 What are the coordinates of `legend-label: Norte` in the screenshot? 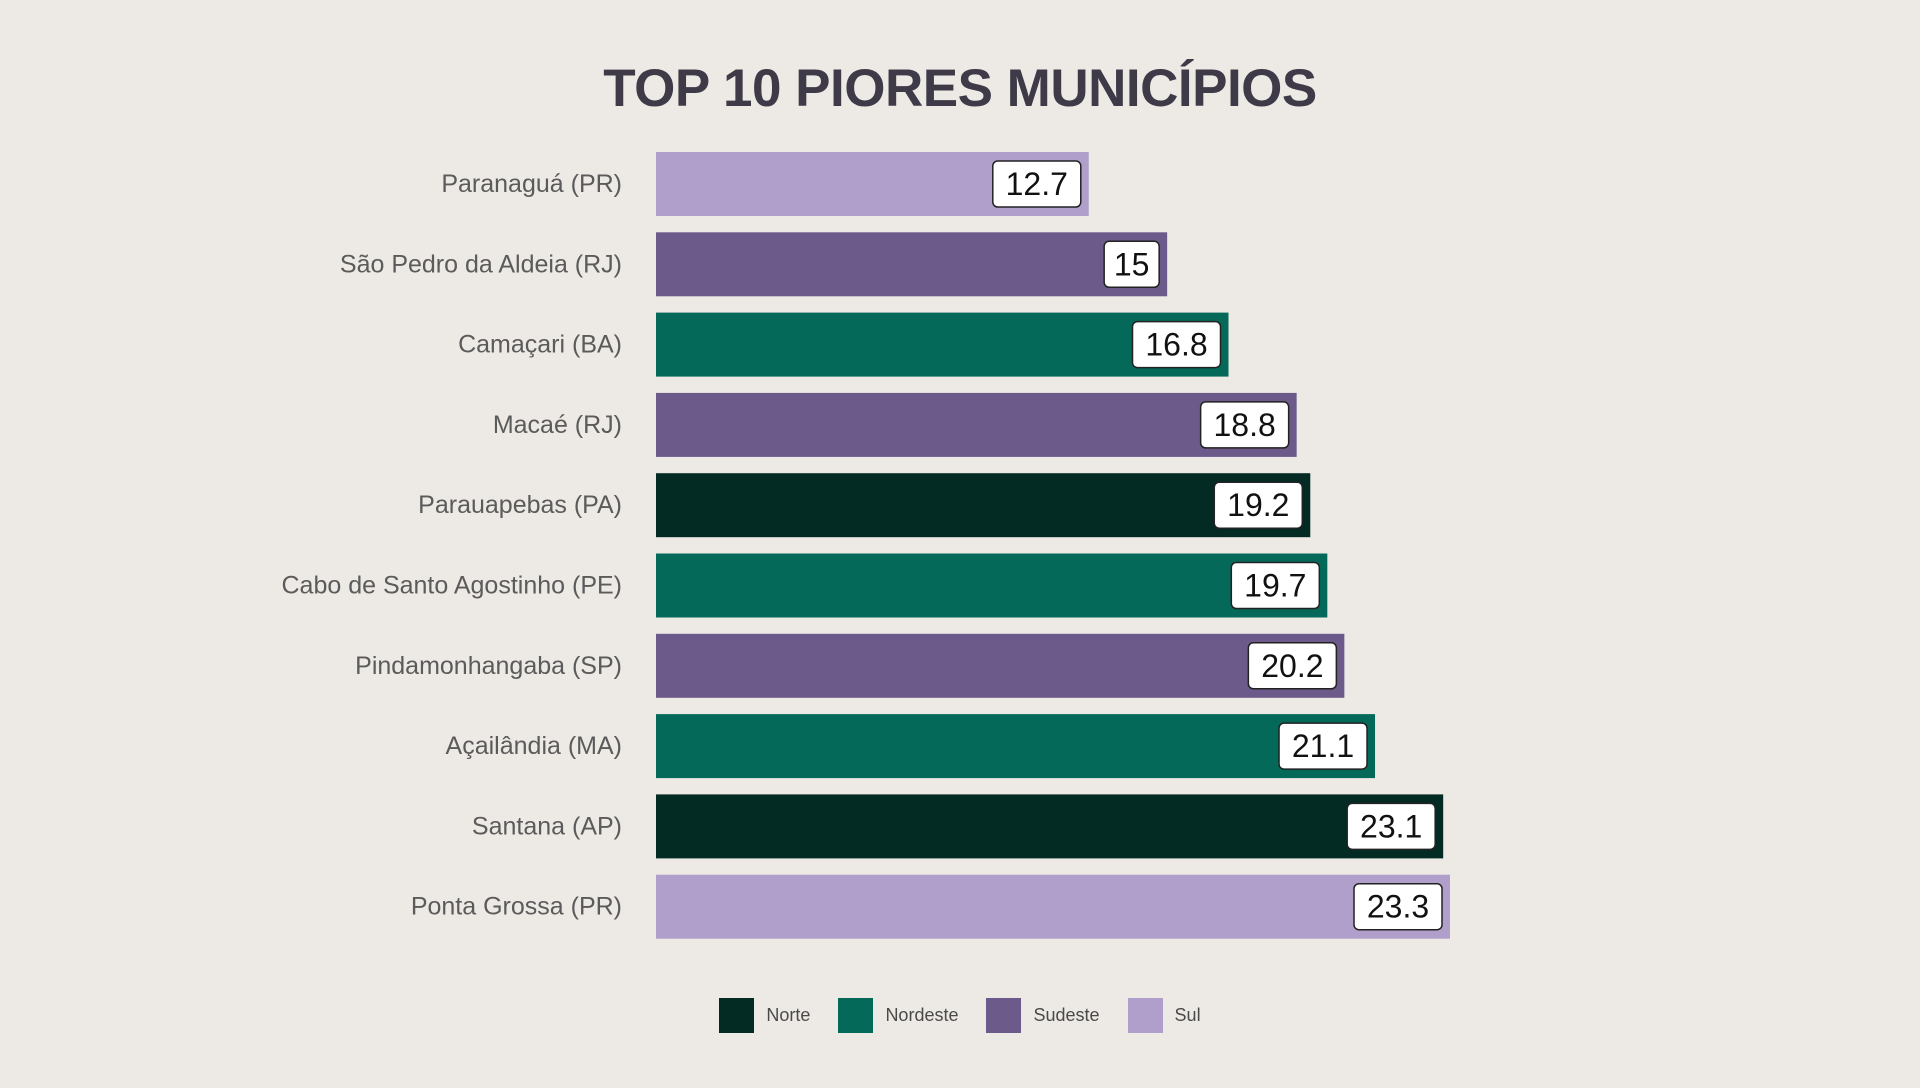 It's located at (788, 1015).